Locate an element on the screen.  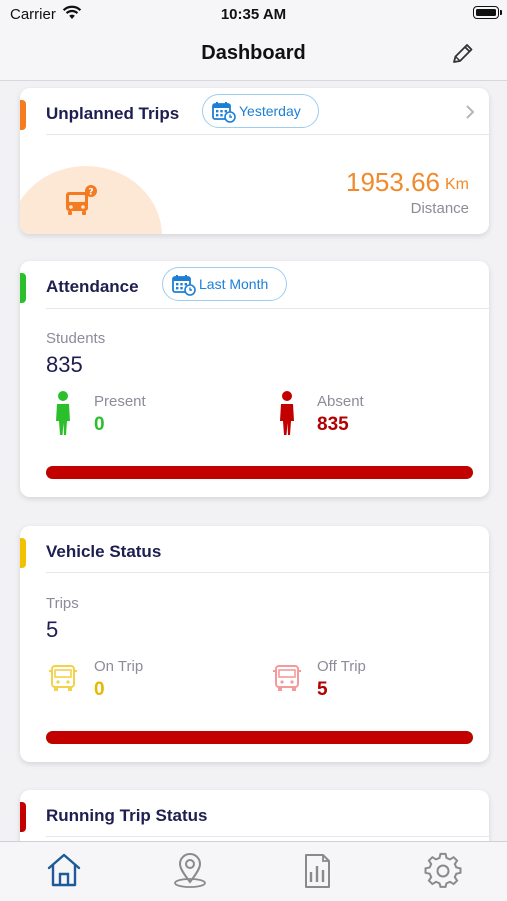
date-filter-button: Last Month is located at coordinates (224, 284).